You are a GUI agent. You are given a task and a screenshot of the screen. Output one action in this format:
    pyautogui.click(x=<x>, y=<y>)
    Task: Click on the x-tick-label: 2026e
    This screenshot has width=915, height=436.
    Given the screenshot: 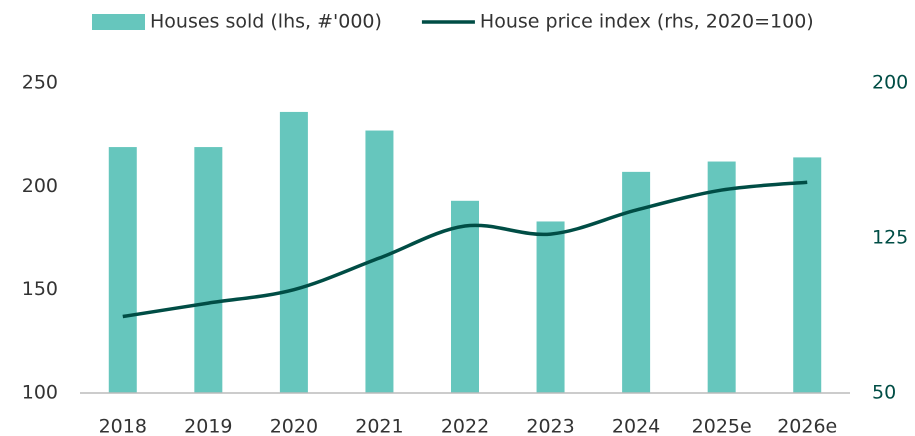 What is the action you would take?
    pyautogui.click(x=807, y=426)
    